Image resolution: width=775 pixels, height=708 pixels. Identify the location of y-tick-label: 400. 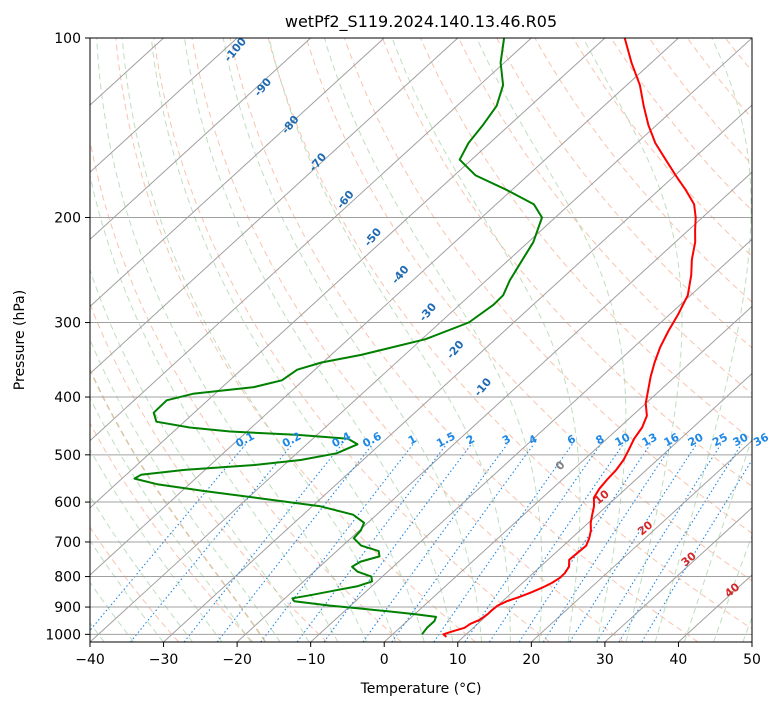
(67, 398).